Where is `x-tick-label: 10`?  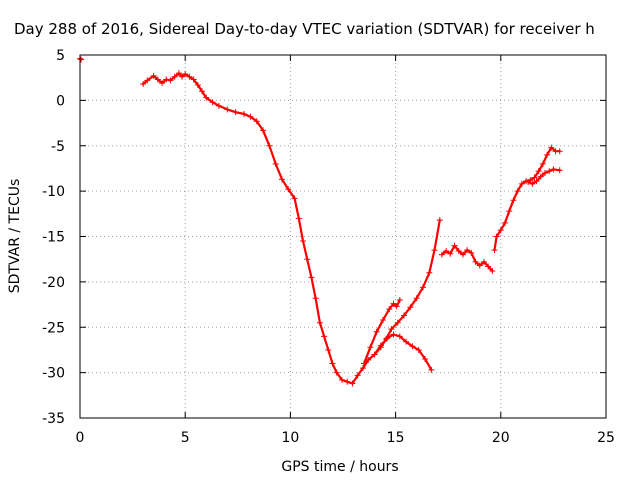
x-tick-label: 10 is located at coordinates (290, 438).